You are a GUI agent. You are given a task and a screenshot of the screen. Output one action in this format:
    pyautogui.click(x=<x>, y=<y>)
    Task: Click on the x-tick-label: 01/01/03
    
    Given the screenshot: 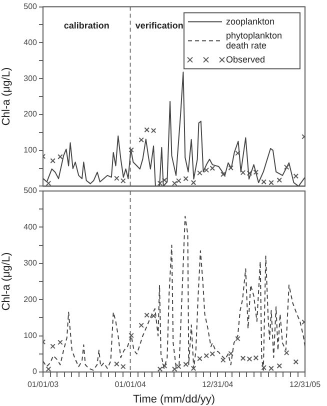 What is the action you would take?
    pyautogui.click(x=43, y=385)
    